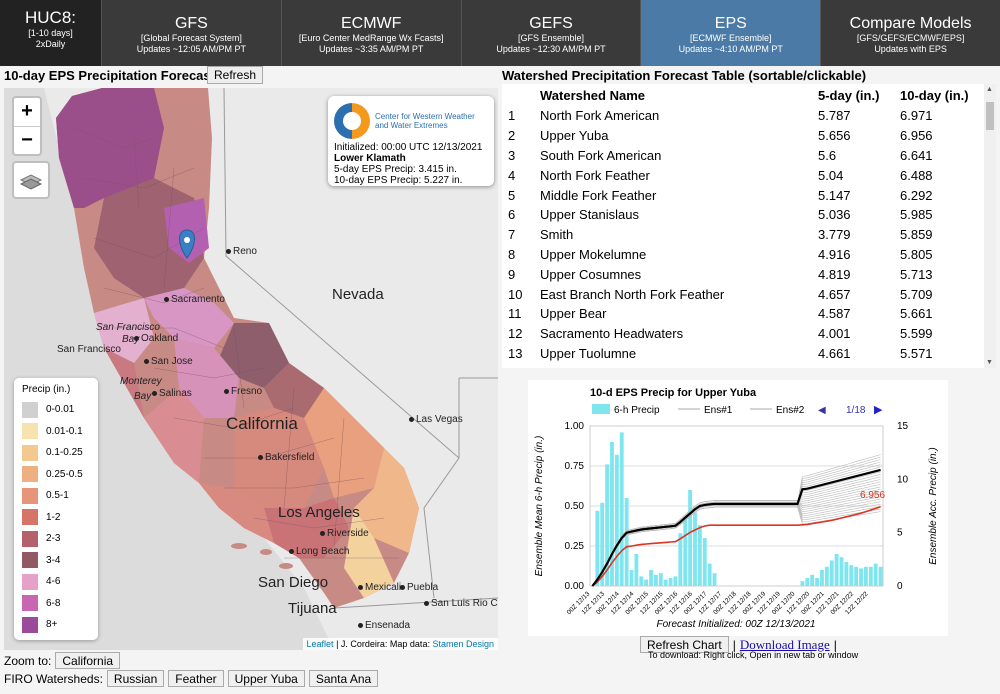 The image size is (1000, 694). I want to click on tab-title: EPS, so click(730, 23).